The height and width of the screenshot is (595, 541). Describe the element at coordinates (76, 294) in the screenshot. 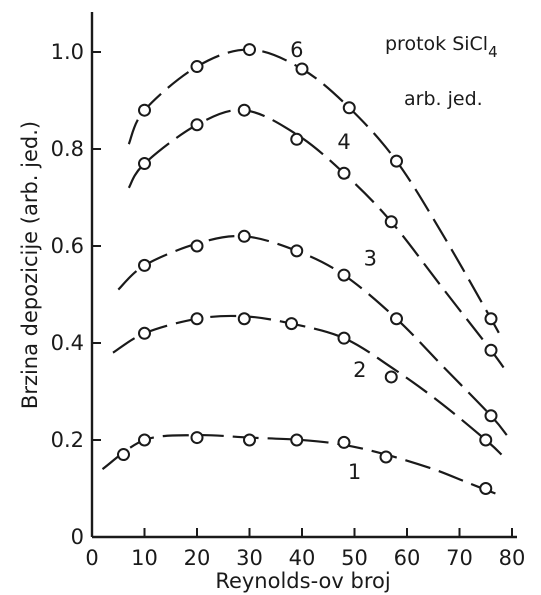

I see `y-ticks: 0 0.2 0.4 0.6 0.8 1.0` at that location.